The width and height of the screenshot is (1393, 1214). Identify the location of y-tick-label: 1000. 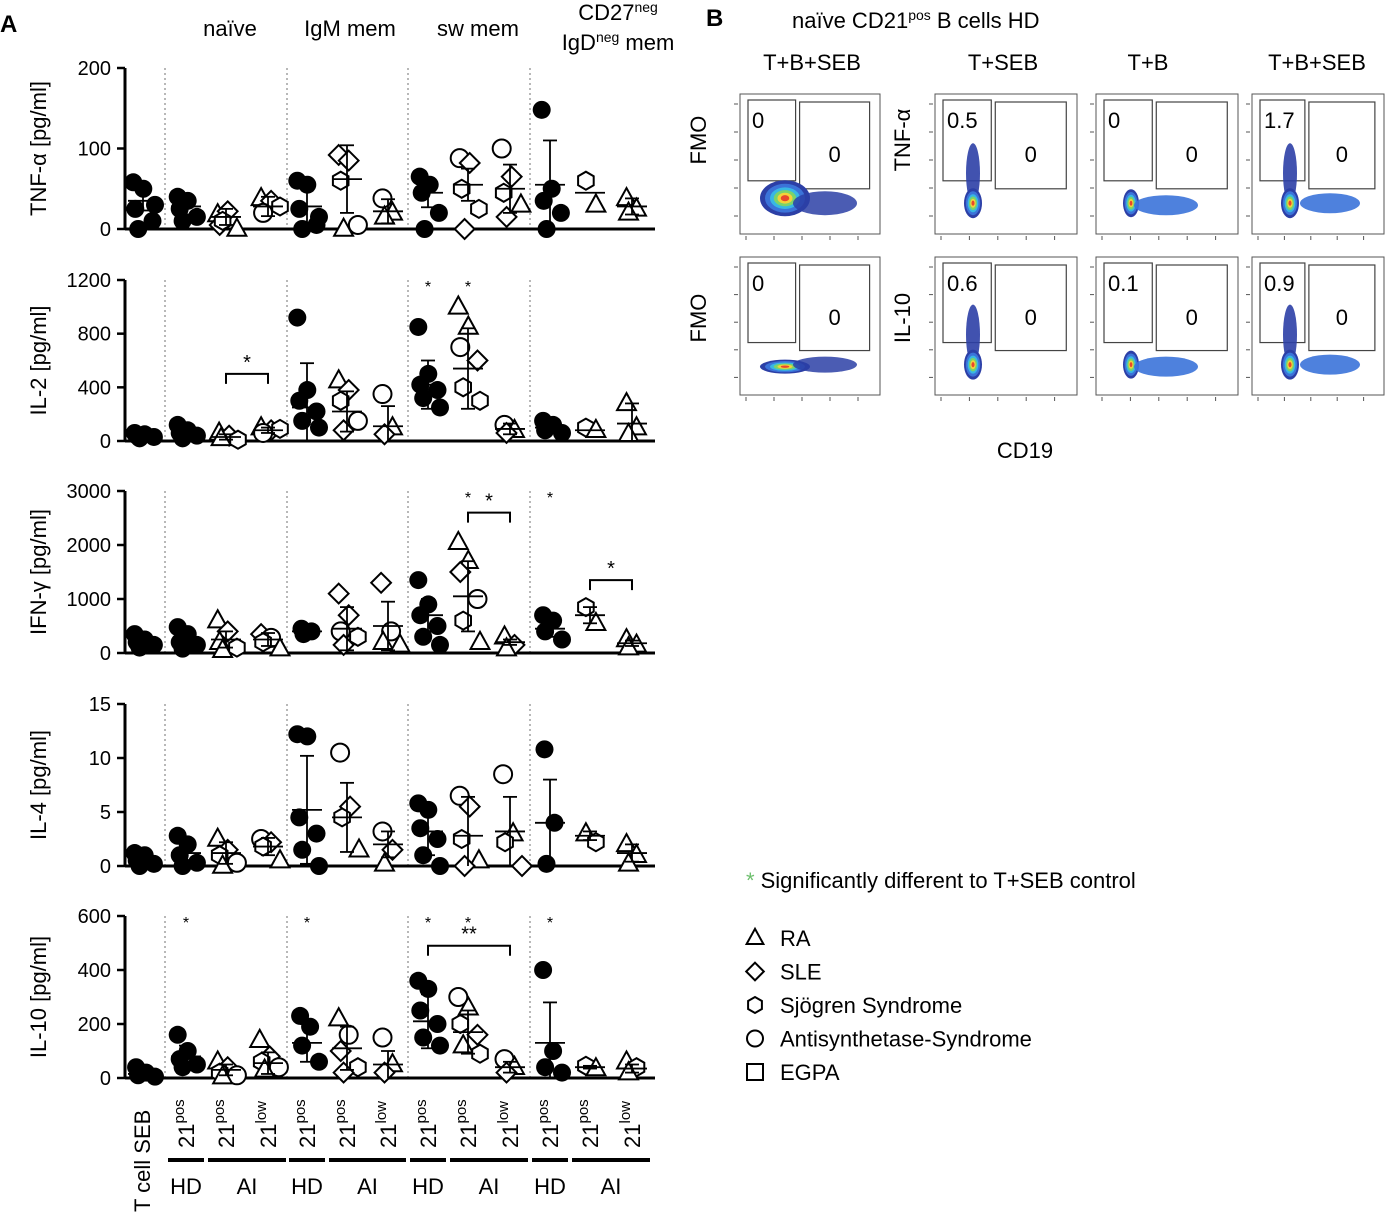
(89, 600).